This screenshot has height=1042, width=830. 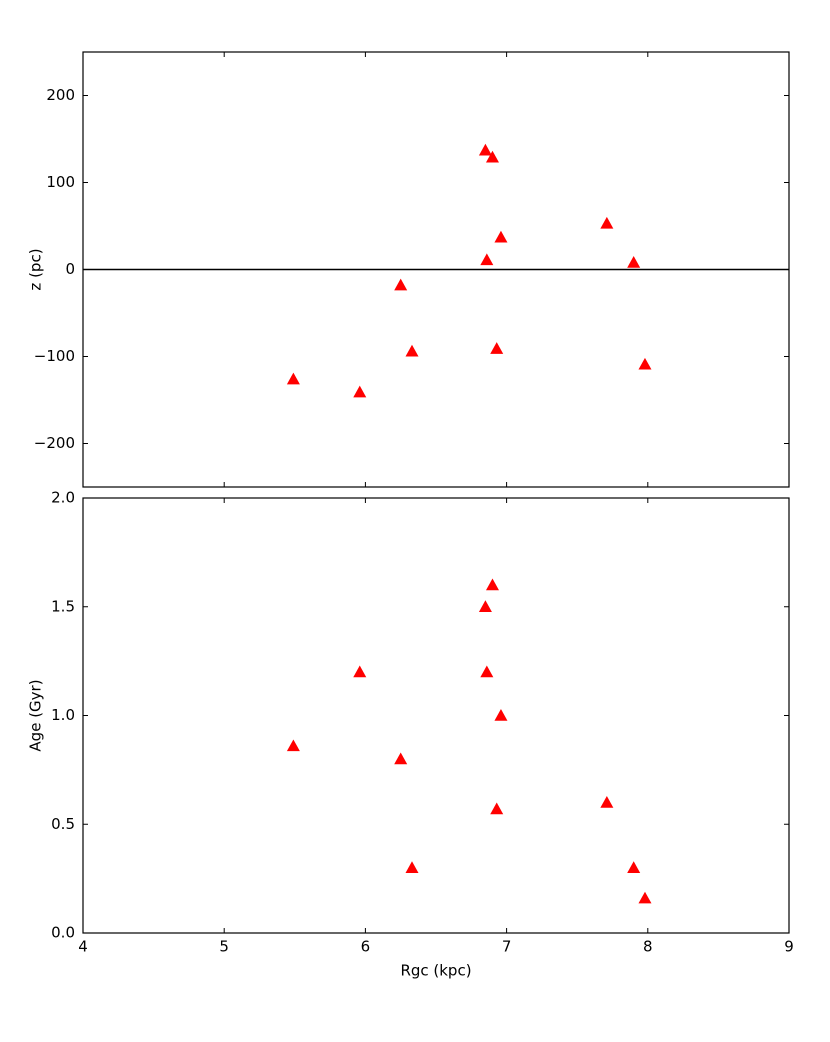 I want to click on y-tick-label: 1.5, so click(x=63, y=606).